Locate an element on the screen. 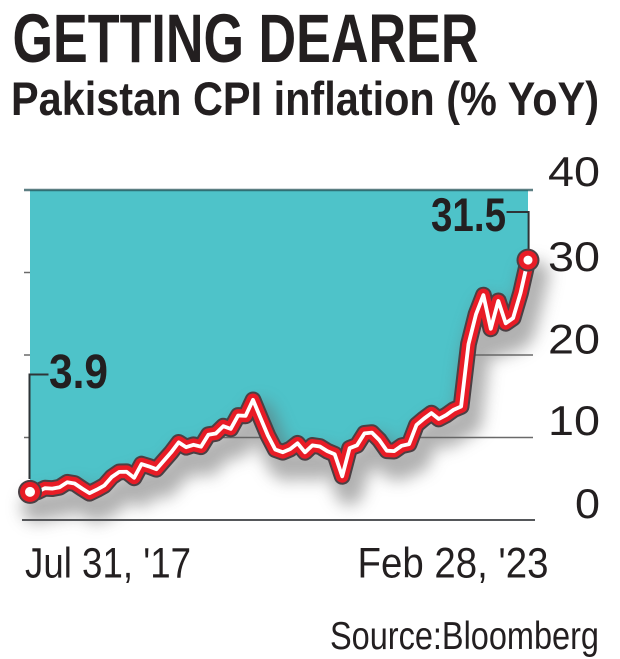 The width and height of the screenshot is (620, 659). svg-text: Jul 31, '17 is located at coordinates (108, 564).